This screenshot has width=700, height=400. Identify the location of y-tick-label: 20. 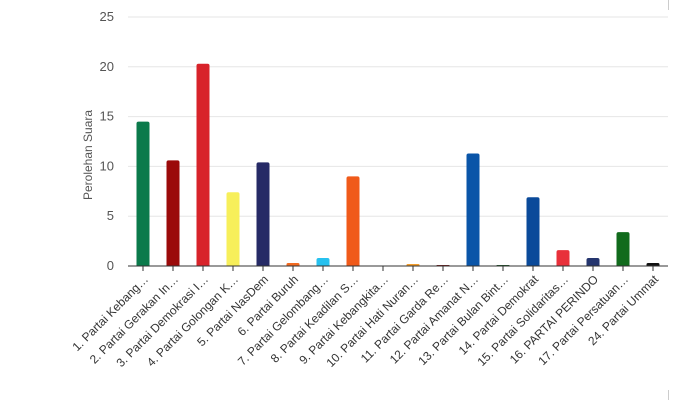
(107, 66).